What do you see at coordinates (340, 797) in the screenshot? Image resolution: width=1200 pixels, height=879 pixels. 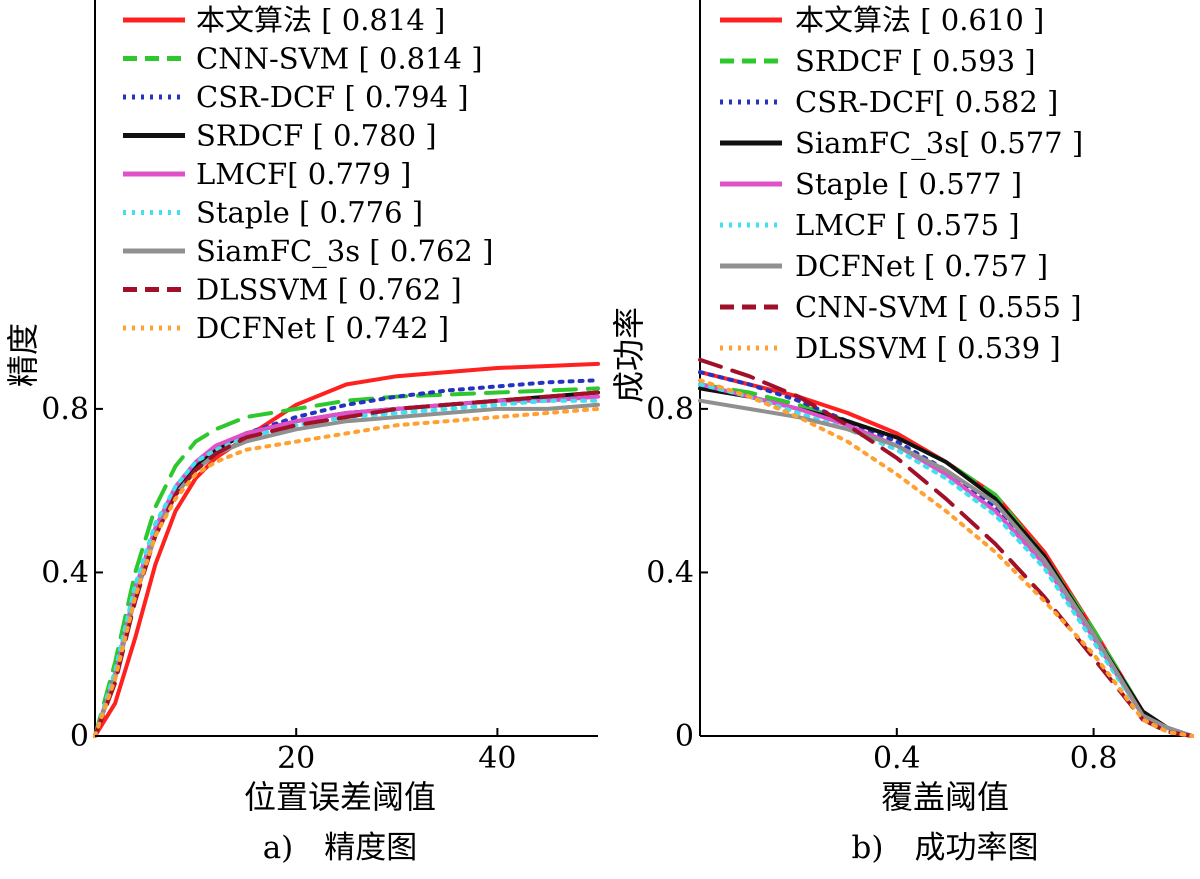 I see `precision-x-label: 位置误差阈值` at bounding box center [340, 797].